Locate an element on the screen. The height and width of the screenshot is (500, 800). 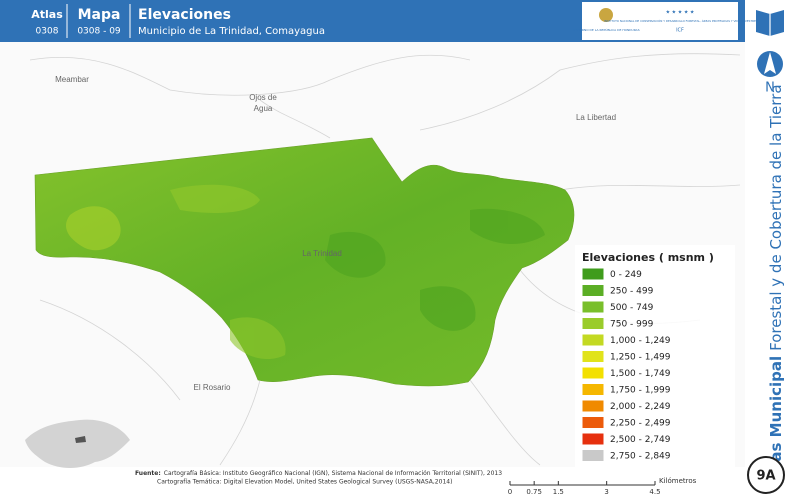
legend-label: 1,750 - 1,999 is located at coordinates (640, 391).